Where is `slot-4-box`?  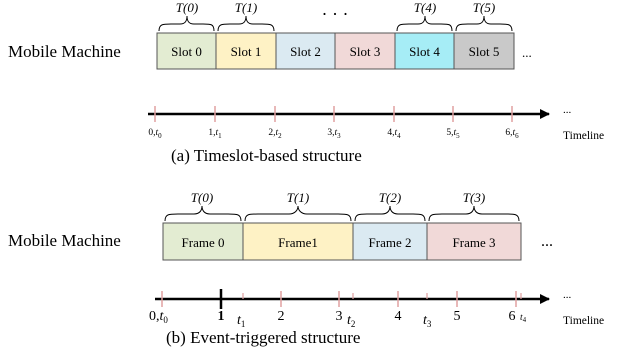
slot-4-box is located at coordinates (424, 51).